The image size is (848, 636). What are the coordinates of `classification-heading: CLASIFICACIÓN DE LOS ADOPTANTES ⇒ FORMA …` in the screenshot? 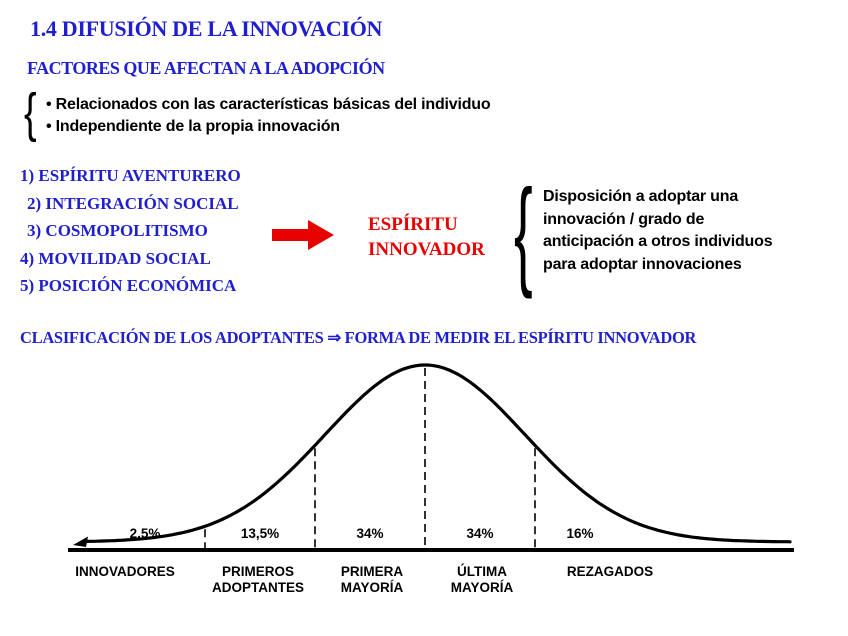 It's located at (358, 337).